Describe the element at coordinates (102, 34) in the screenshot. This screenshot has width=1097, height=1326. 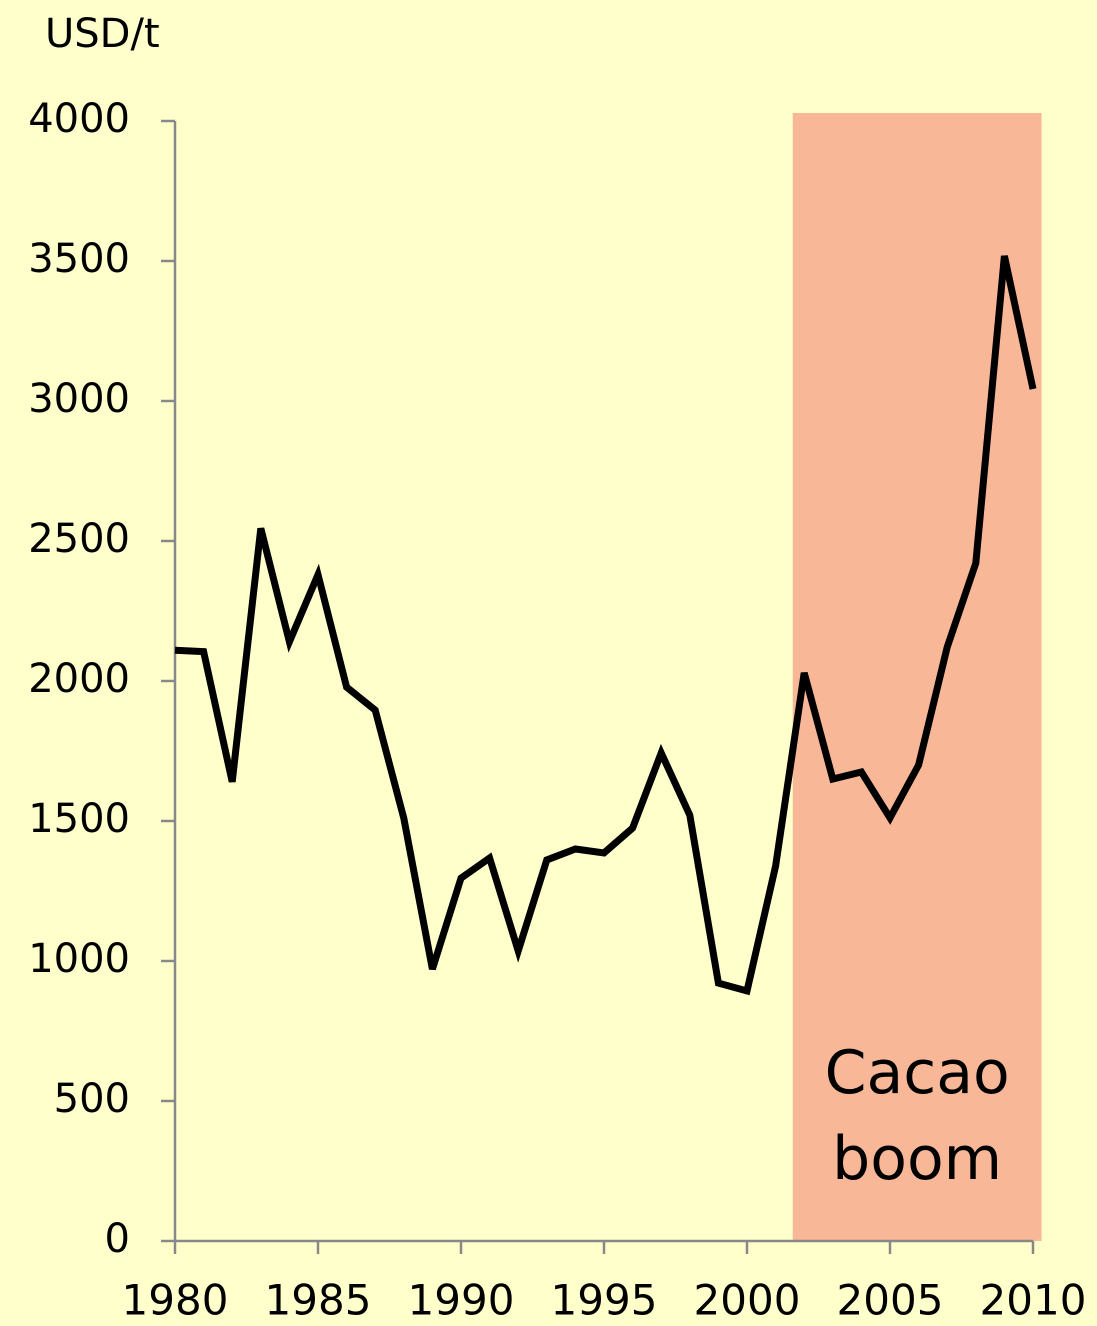
I see `y-axis-label: USD/t` at that location.